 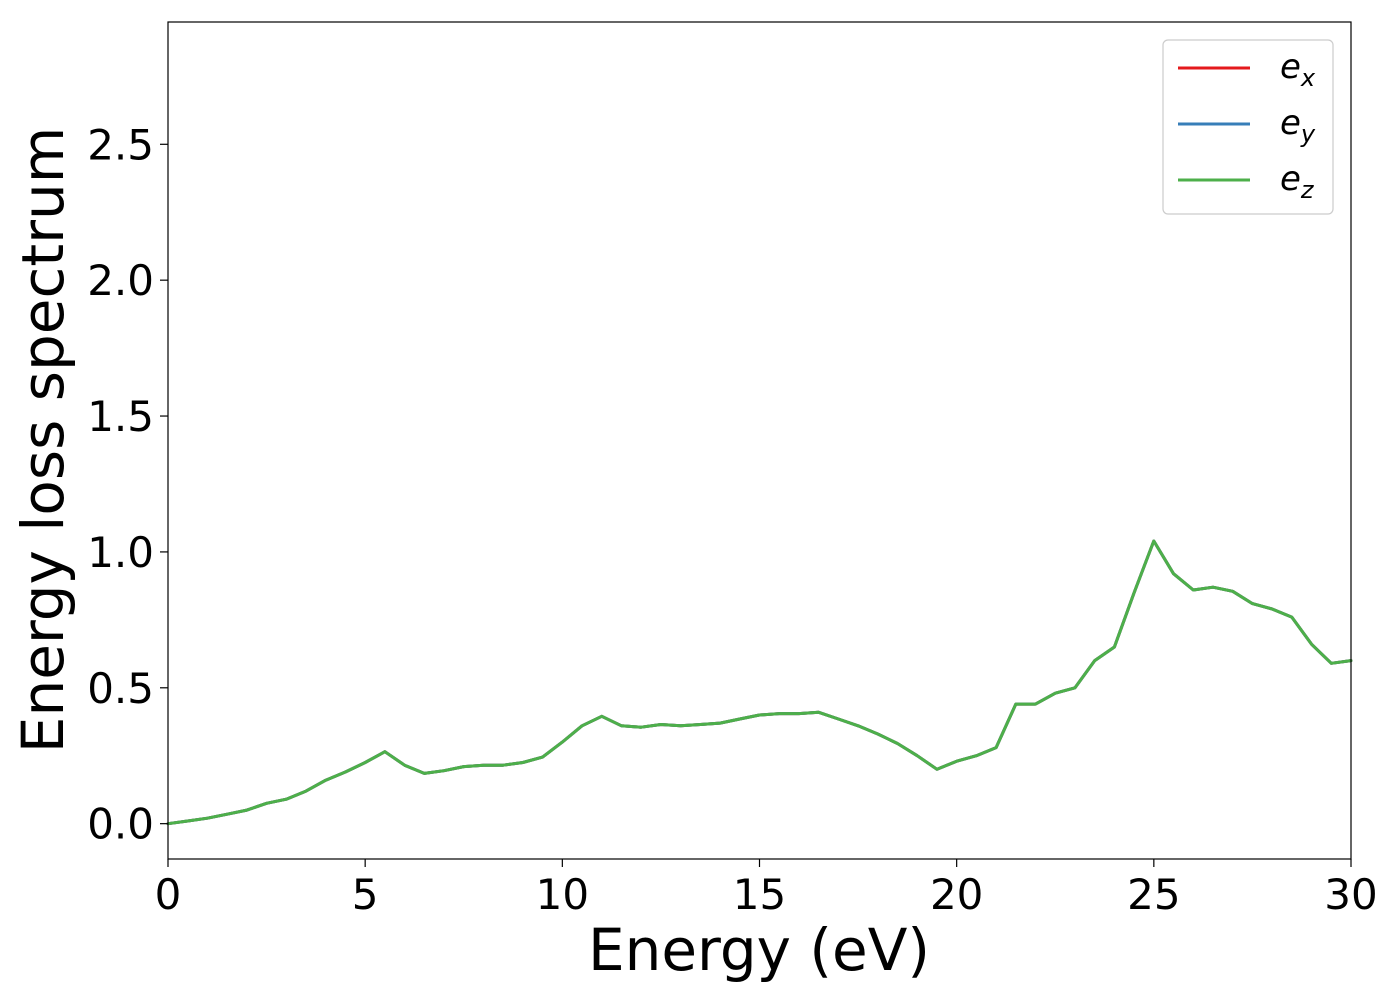 I want to click on y-axis: 0.0 0.5 1.0 1.5 2.0 2.5, so click(x=127, y=484).